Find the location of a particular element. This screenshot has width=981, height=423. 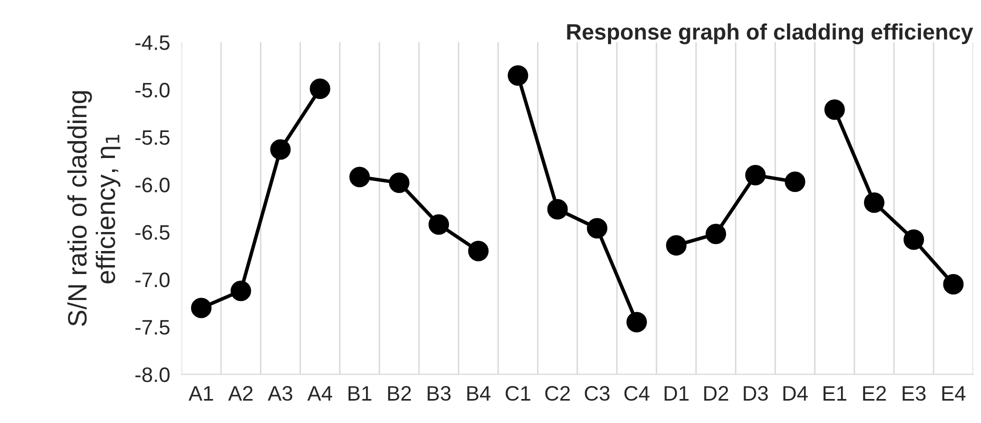

x-tick-label: E2 is located at coordinates (874, 393).